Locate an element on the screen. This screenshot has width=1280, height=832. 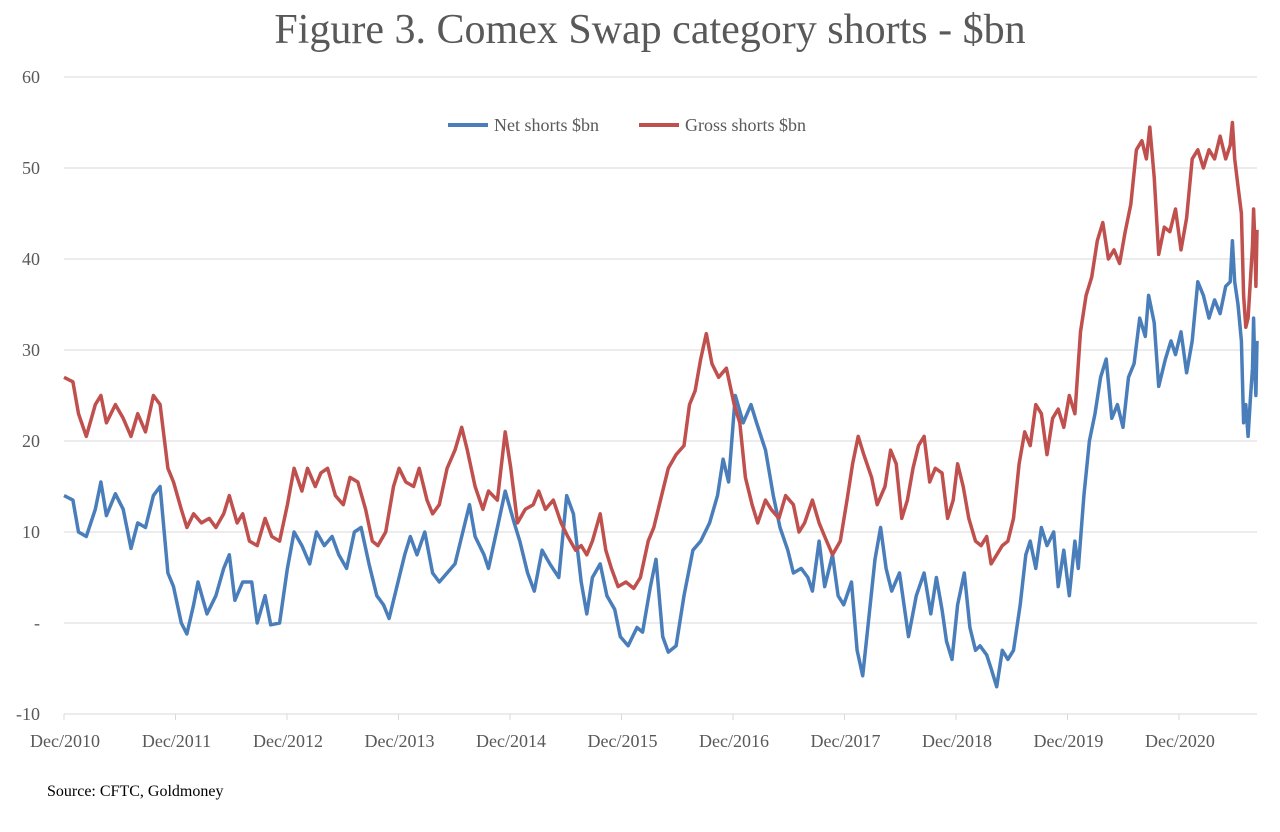
y-tick-label: 10 is located at coordinates (31, 532).